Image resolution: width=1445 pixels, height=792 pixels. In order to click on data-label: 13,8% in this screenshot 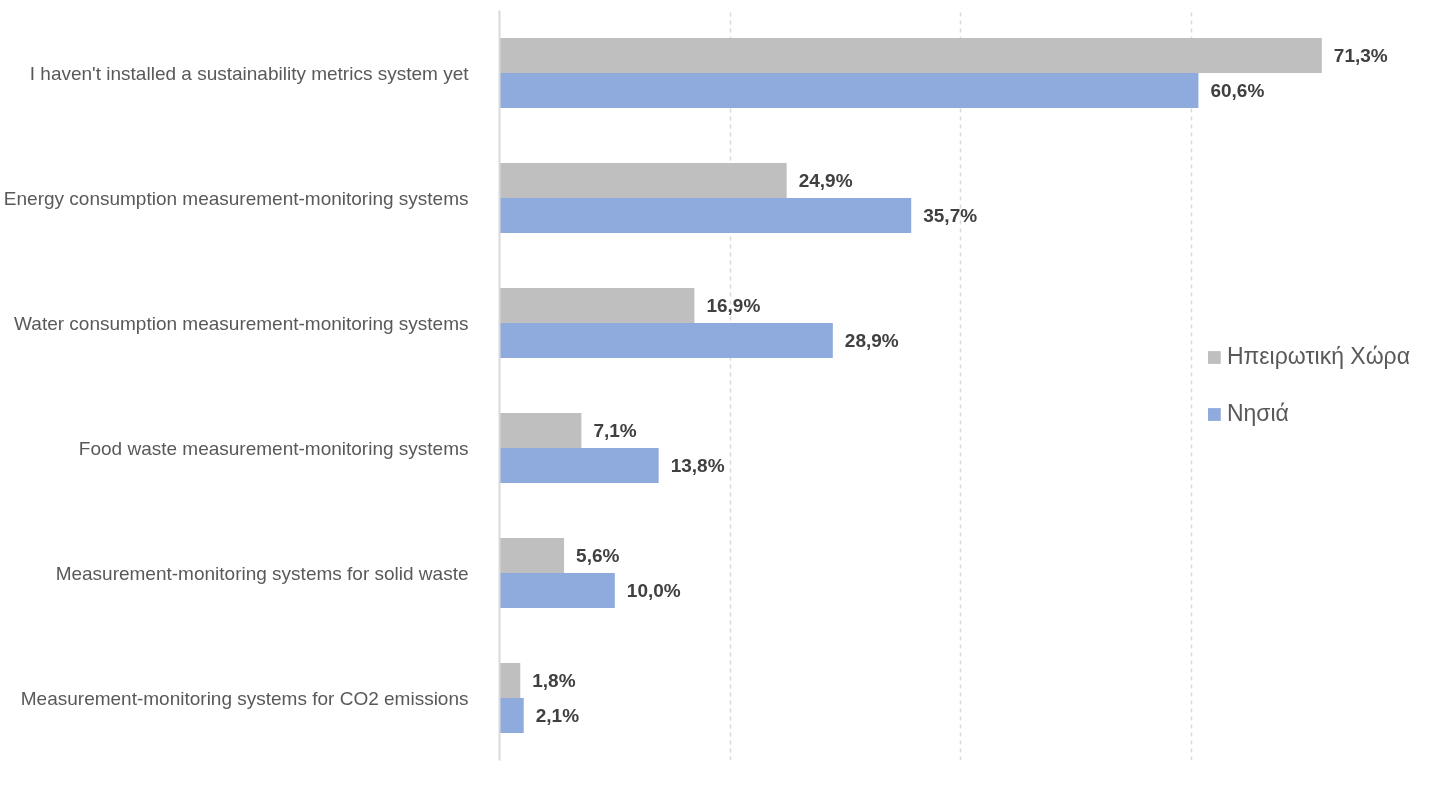, I will do `click(697, 465)`.